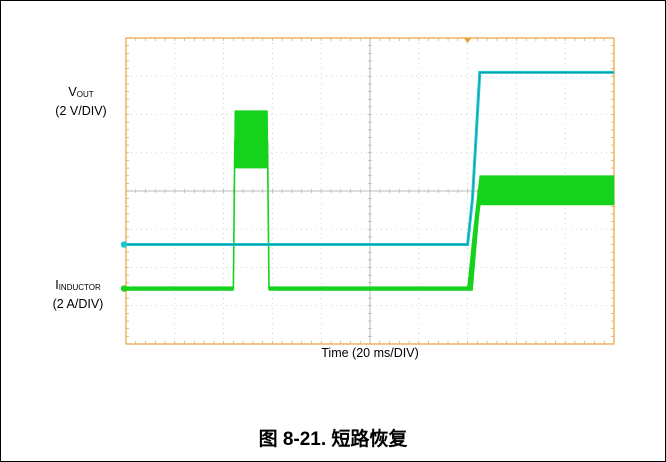  What do you see at coordinates (467, 40) in the screenshot?
I see `trigger-position-marker` at bounding box center [467, 40].